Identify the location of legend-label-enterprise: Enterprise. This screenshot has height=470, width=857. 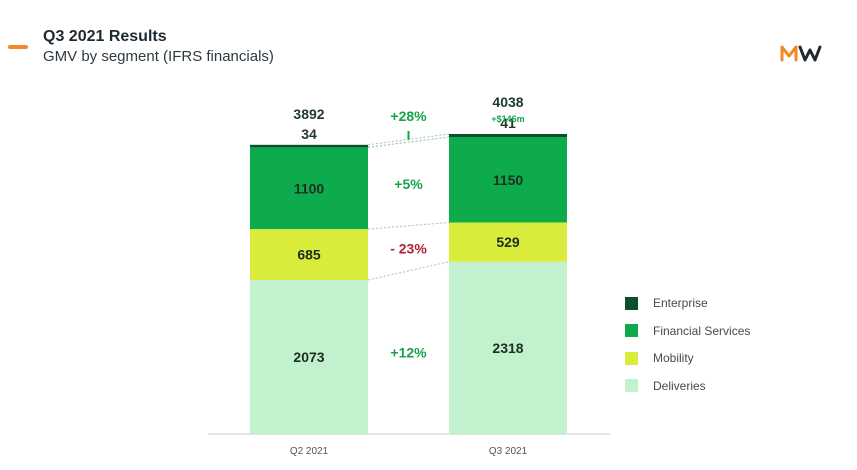
(680, 303).